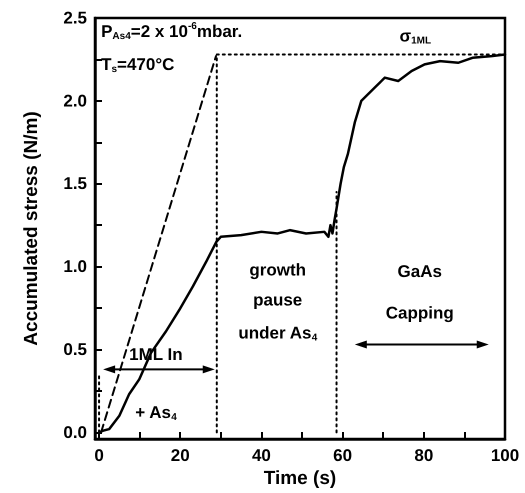  What do you see at coordinates (75, 100) in the screenshot?
I see `y-tick-label: 2.0` at bounding box center [75, 100].